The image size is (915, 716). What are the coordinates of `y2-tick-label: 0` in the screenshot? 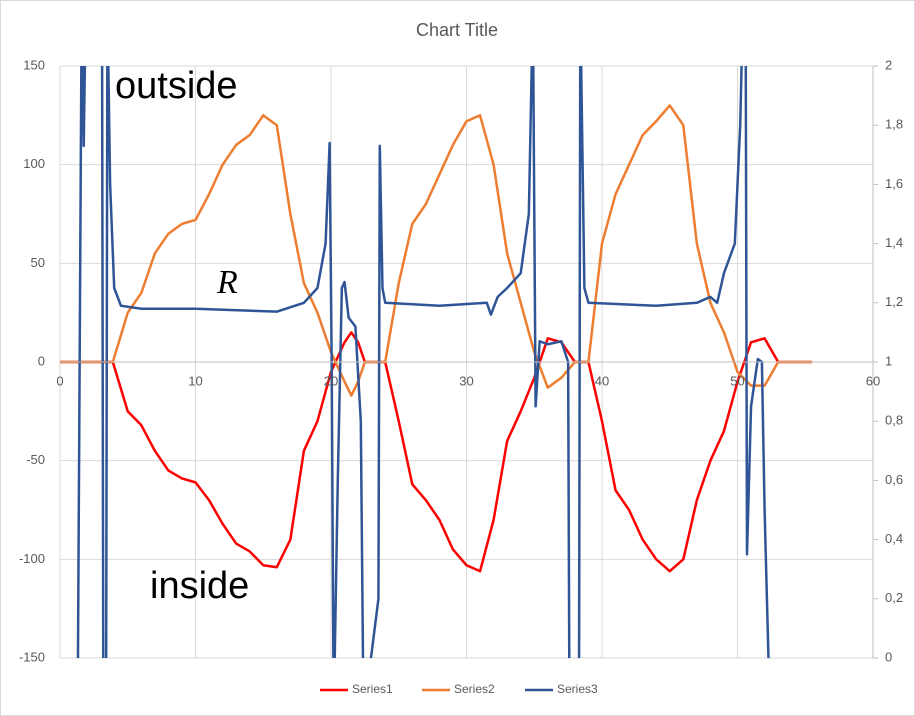 It's located at (888, 656).